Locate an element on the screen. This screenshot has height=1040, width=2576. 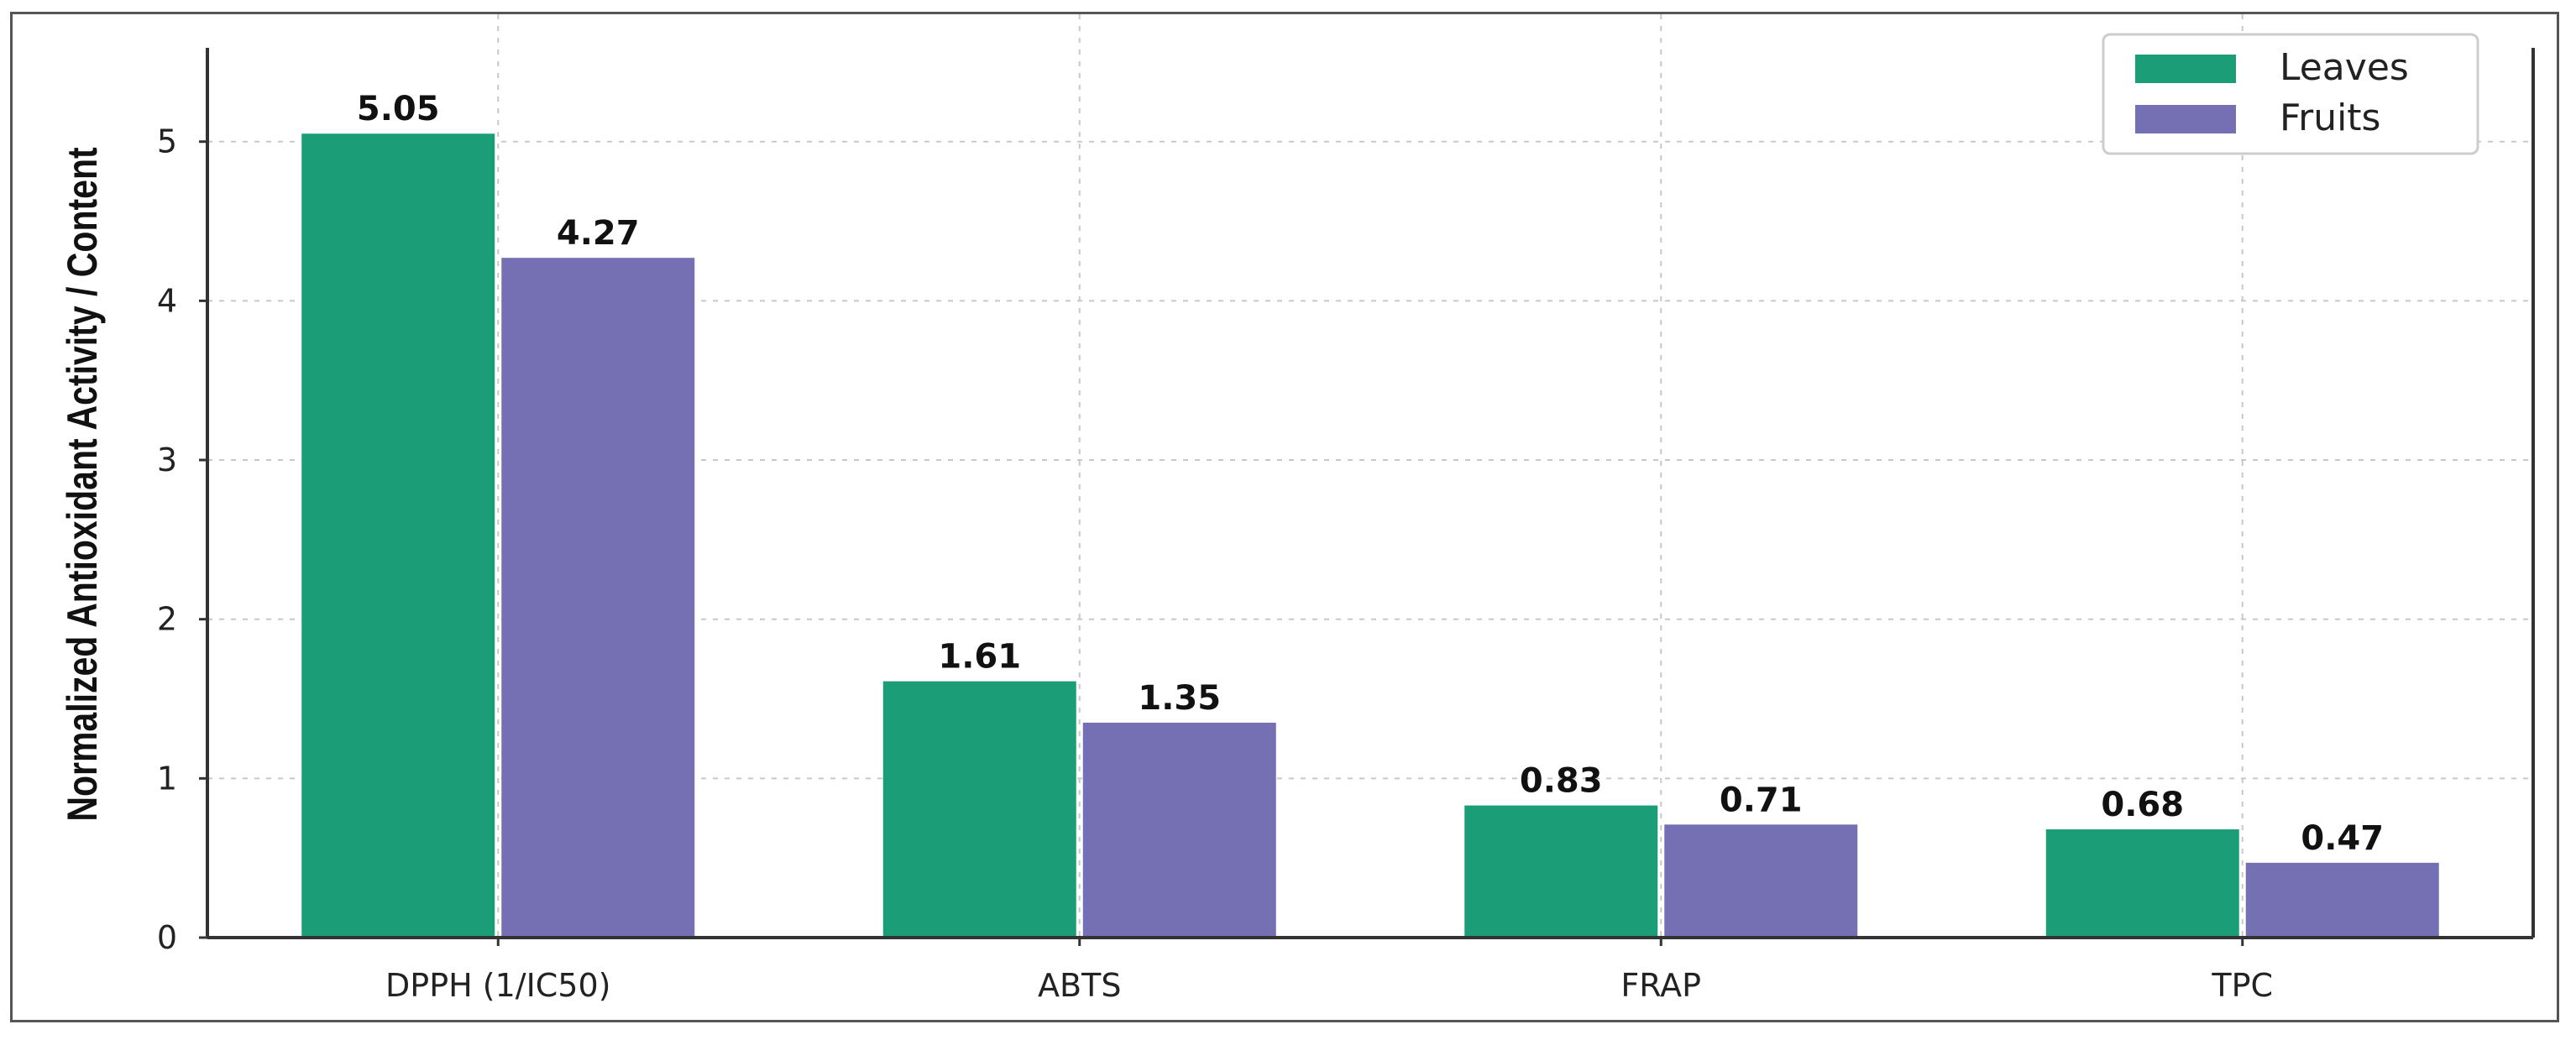
value-label-leaves-3: 0.83 is located at coordinates (1562, 781).